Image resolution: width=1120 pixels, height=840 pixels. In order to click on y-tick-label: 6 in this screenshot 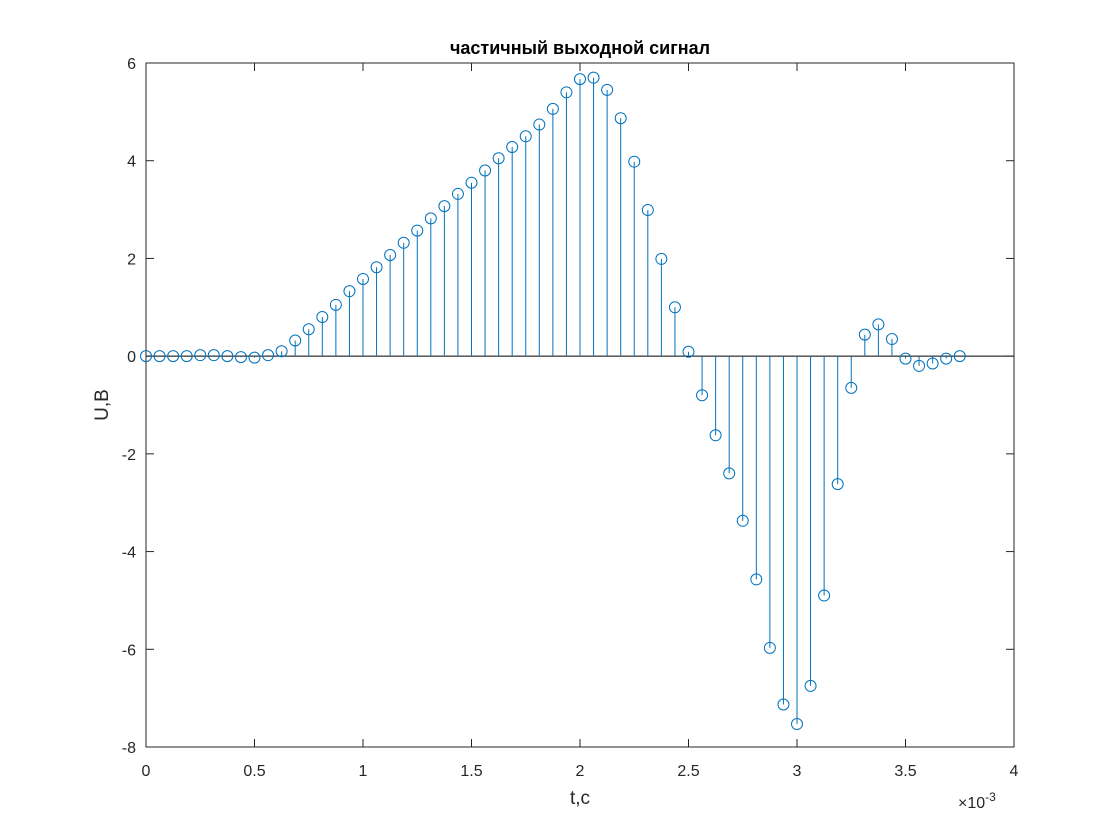, I will do `click(131, 64)`.